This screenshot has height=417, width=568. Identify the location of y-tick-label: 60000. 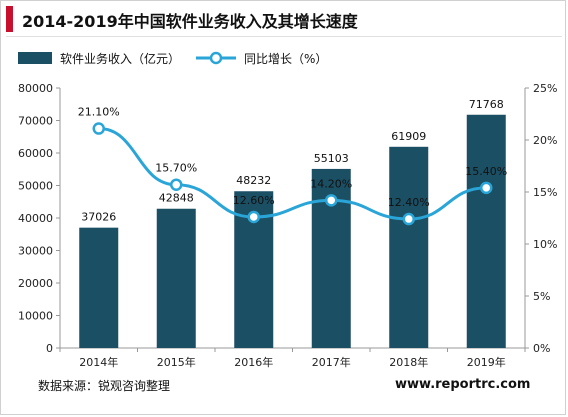
(35, 153).